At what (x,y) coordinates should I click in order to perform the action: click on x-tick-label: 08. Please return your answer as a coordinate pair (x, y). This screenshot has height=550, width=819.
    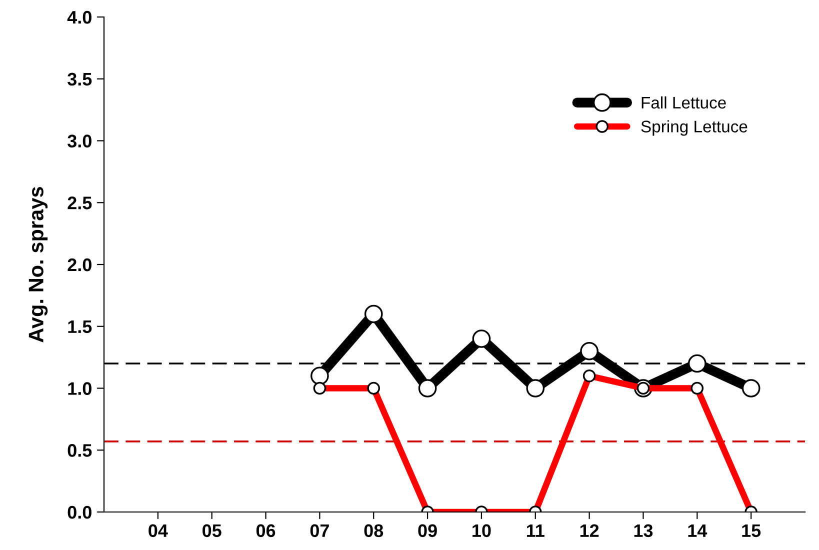
    Looking at the image, I should click on (374, 531).